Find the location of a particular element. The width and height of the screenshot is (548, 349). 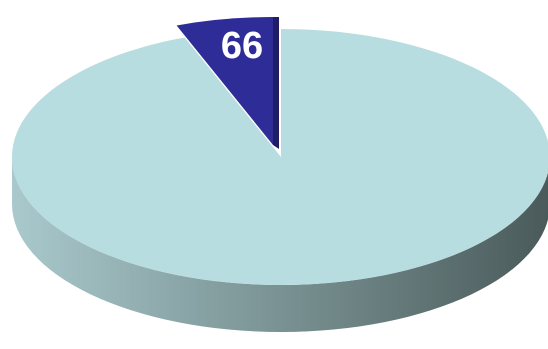

slice-data-label: 66 is located at coordinates (242, 46).